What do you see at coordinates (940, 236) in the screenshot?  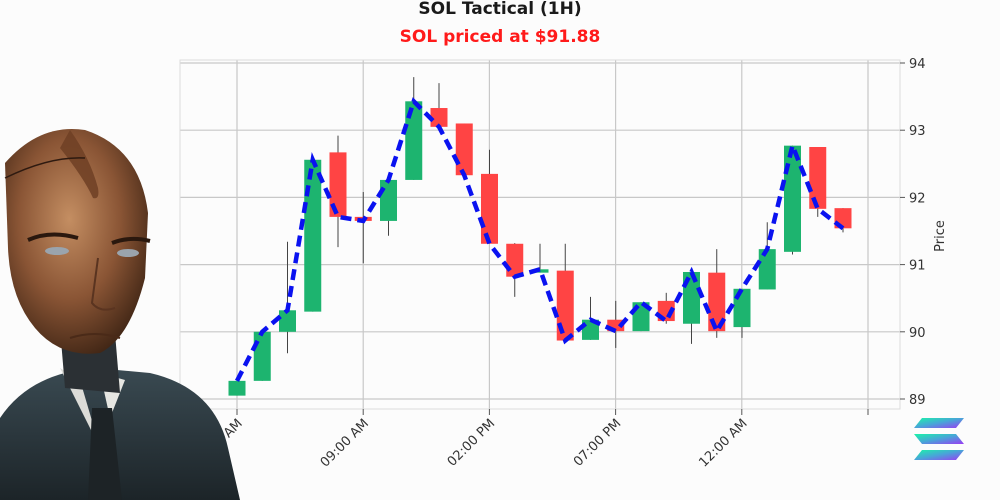 I see `y-axis-label: Price` at bounding box center [940, 236].